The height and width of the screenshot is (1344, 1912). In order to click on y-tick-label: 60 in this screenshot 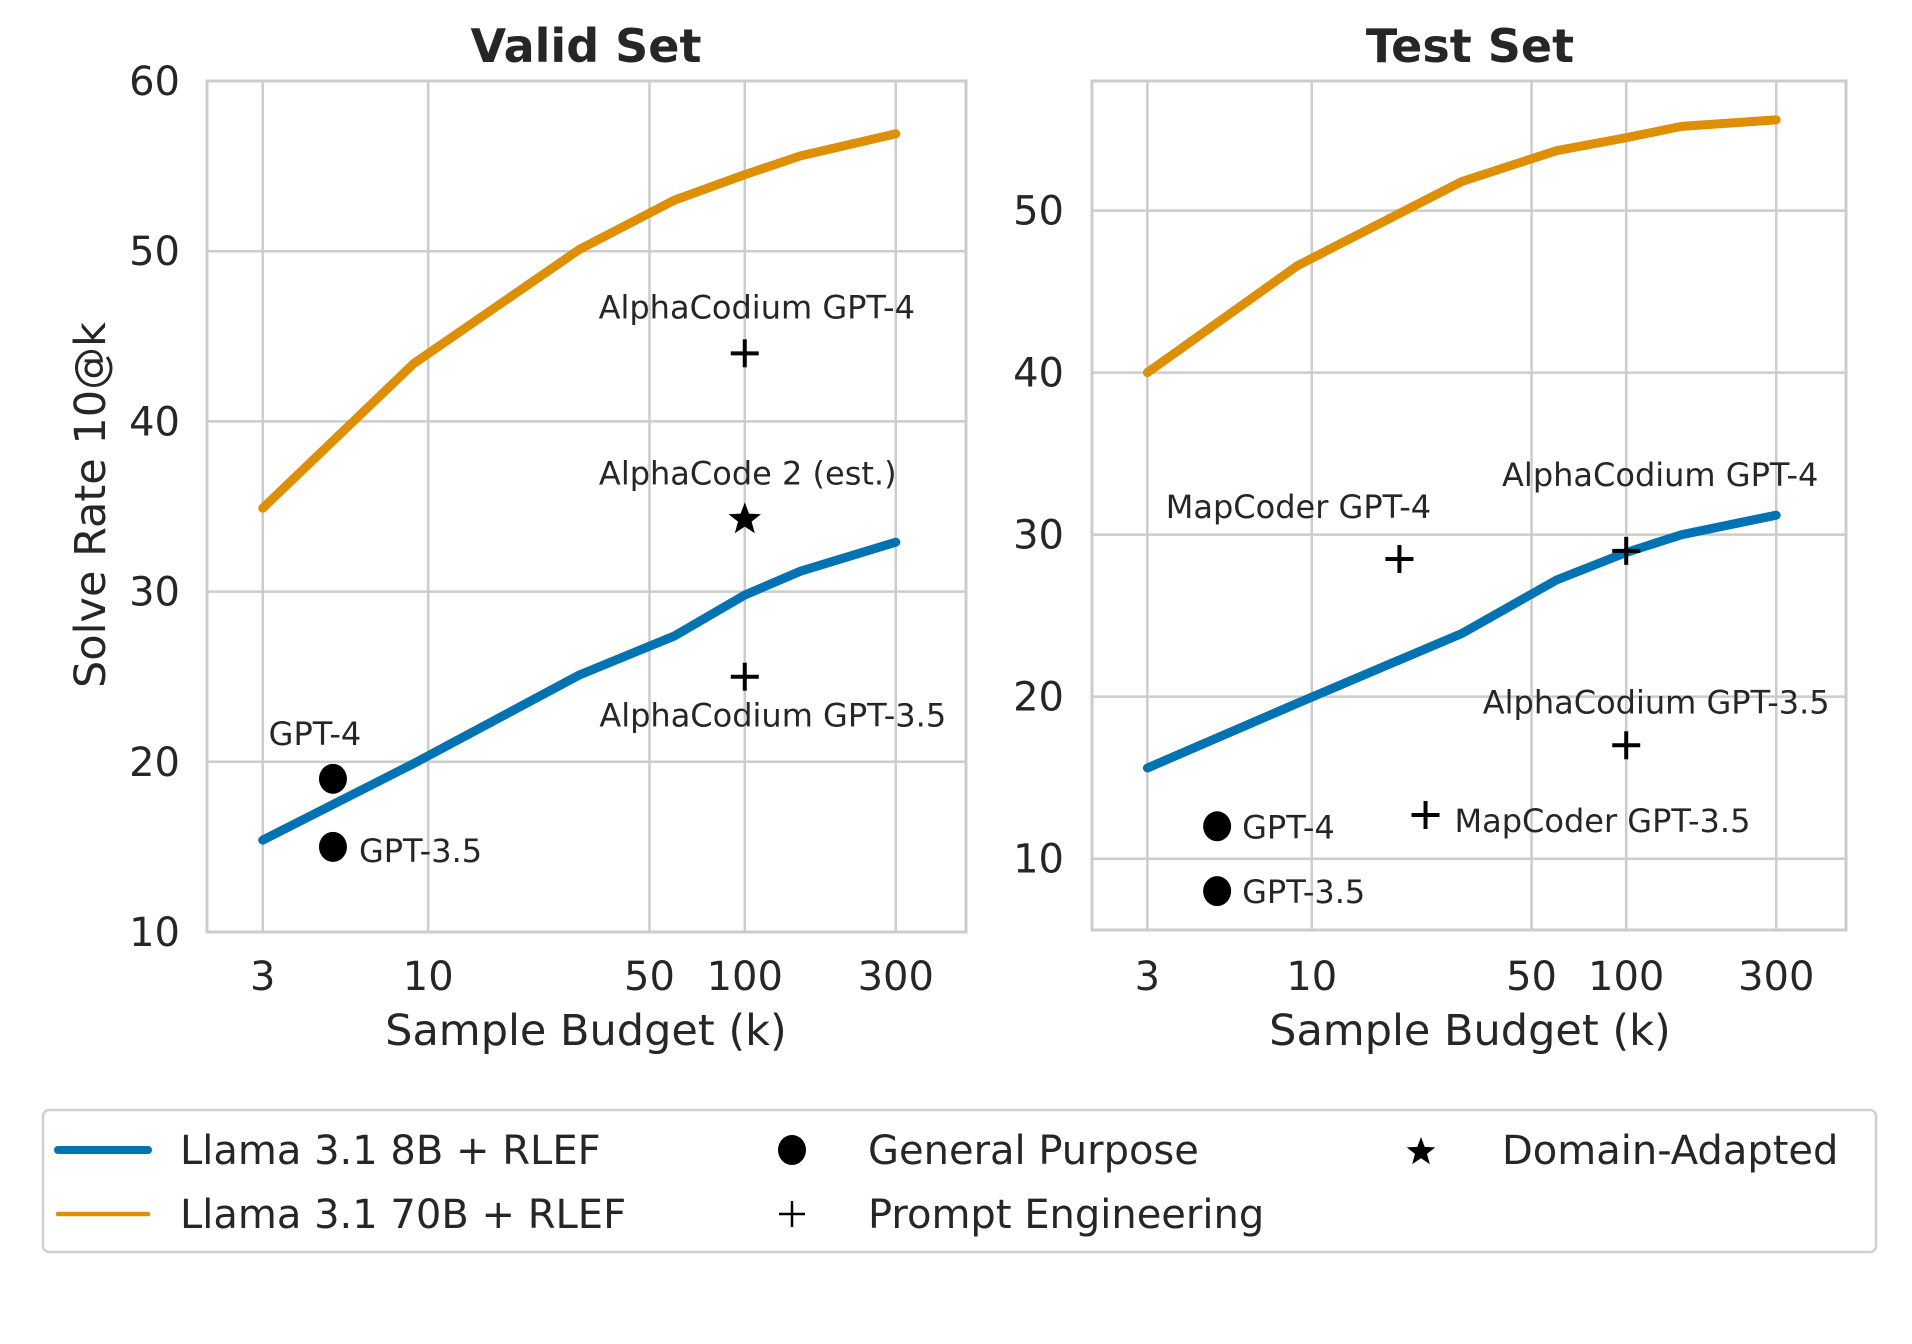, I will do `click(154, 82)`.